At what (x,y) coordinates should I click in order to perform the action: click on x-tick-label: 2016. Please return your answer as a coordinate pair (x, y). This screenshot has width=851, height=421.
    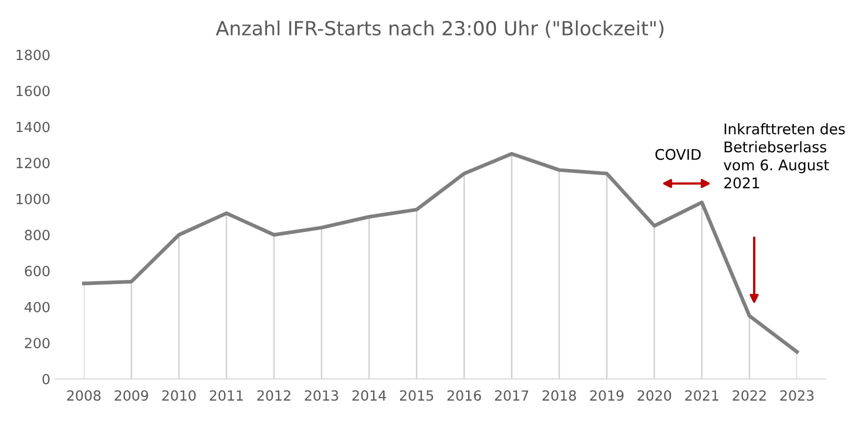
    Looking at the image, I should click on (464, 395).